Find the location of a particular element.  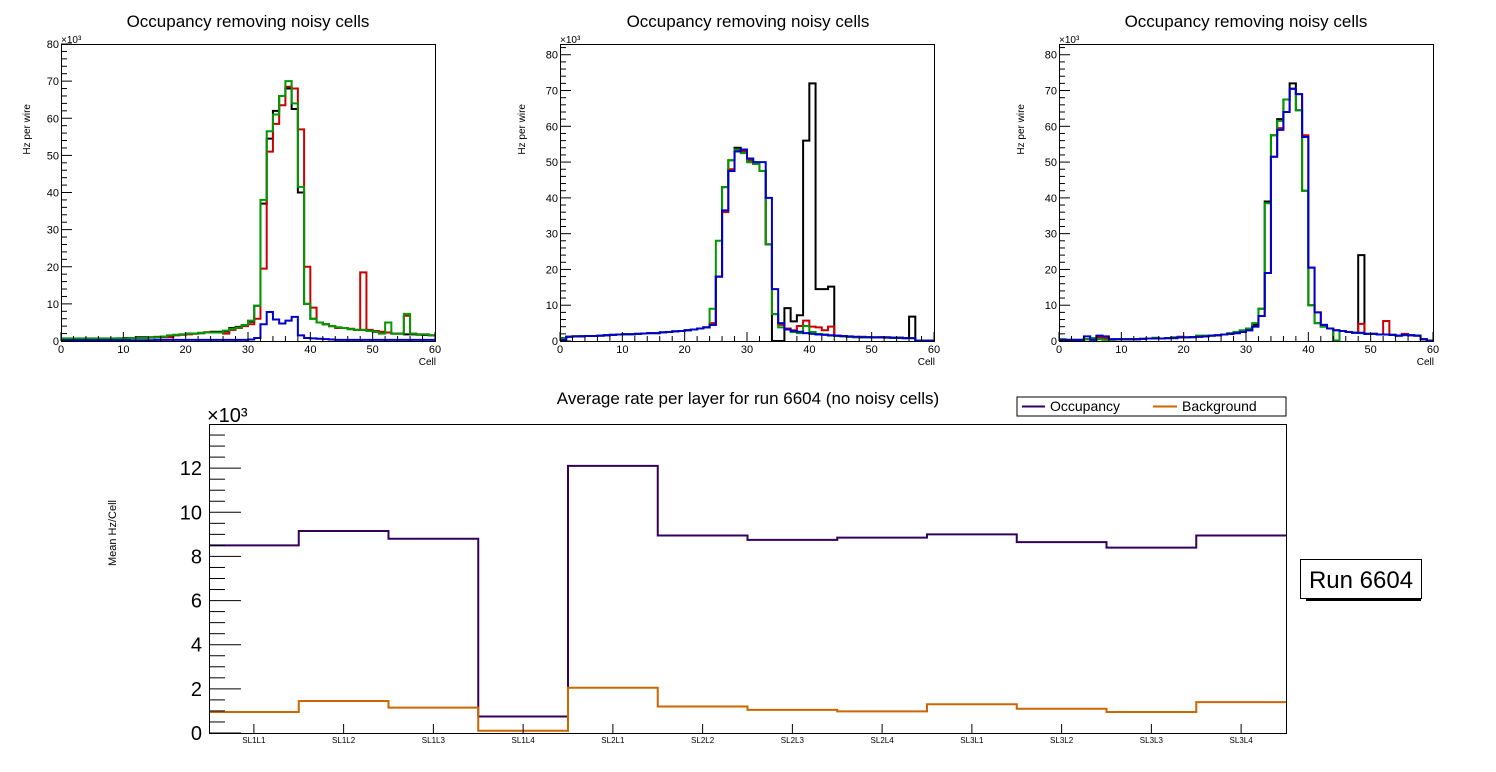

panel-1-xlabel: Cell is located at coordinates (427, 362).